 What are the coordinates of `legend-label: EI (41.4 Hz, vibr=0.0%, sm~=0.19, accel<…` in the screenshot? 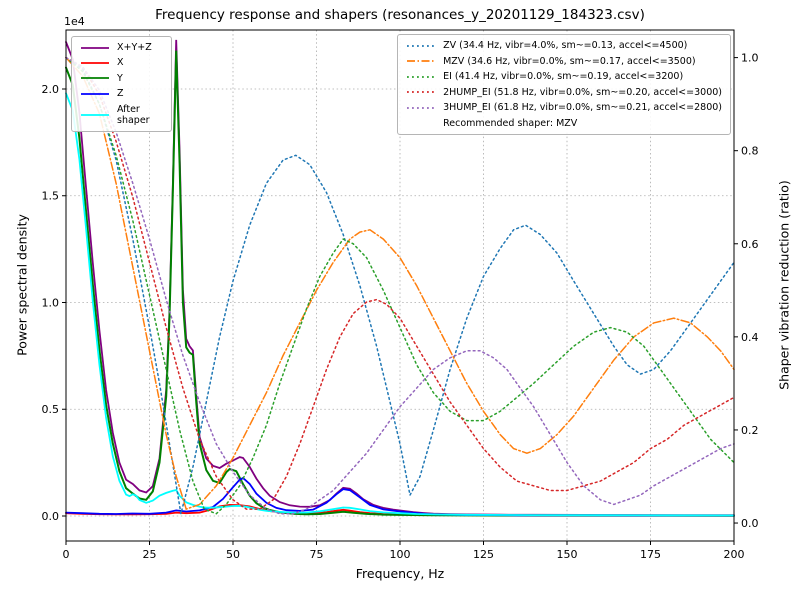 It's located at (563, 76).